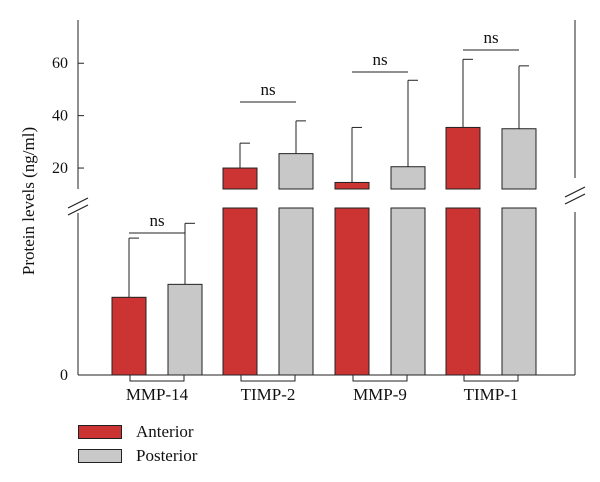  Describe the element at coordinates (64, 375) in the screenshot. I see `y-tick-label: 0` at that location.